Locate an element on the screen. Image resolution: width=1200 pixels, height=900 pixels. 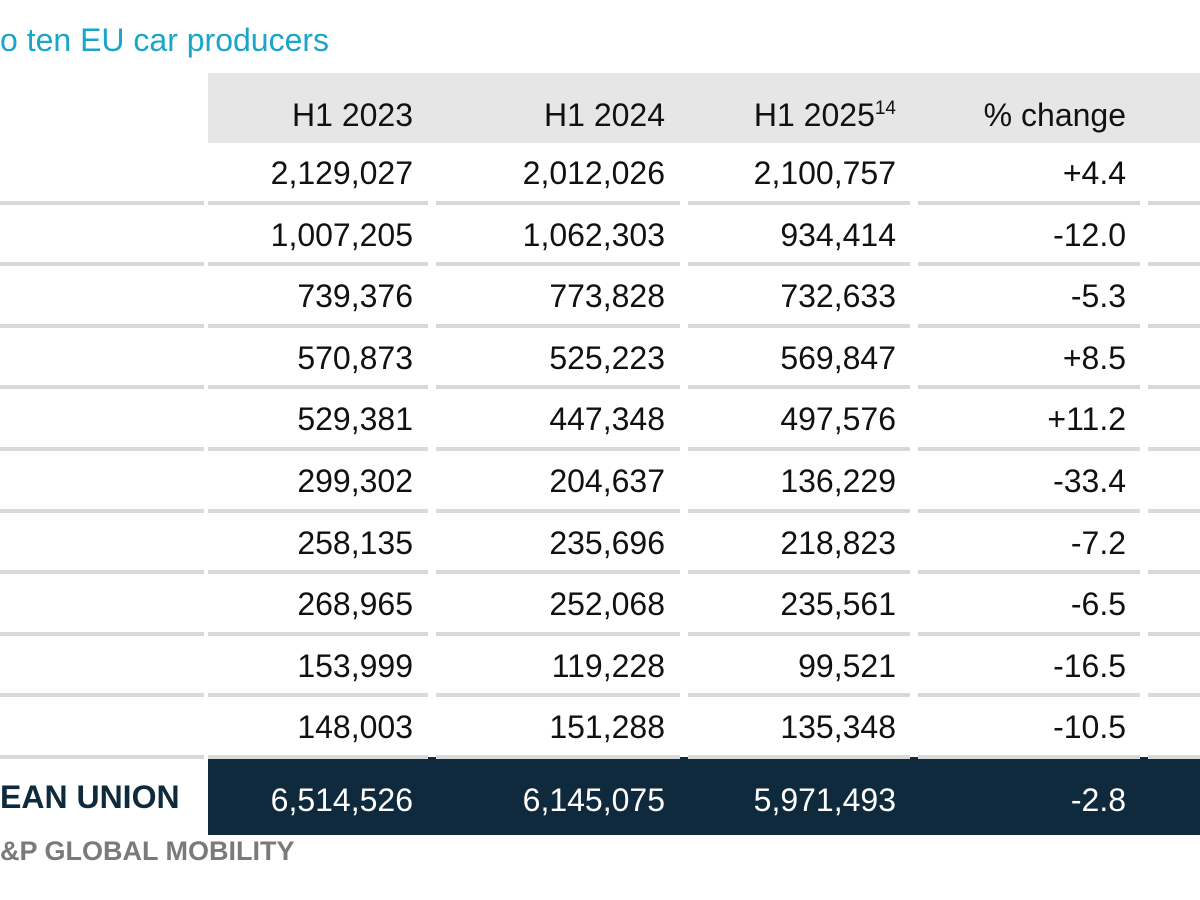
table-cell: 153,999 is located at coordinates (355, 665).